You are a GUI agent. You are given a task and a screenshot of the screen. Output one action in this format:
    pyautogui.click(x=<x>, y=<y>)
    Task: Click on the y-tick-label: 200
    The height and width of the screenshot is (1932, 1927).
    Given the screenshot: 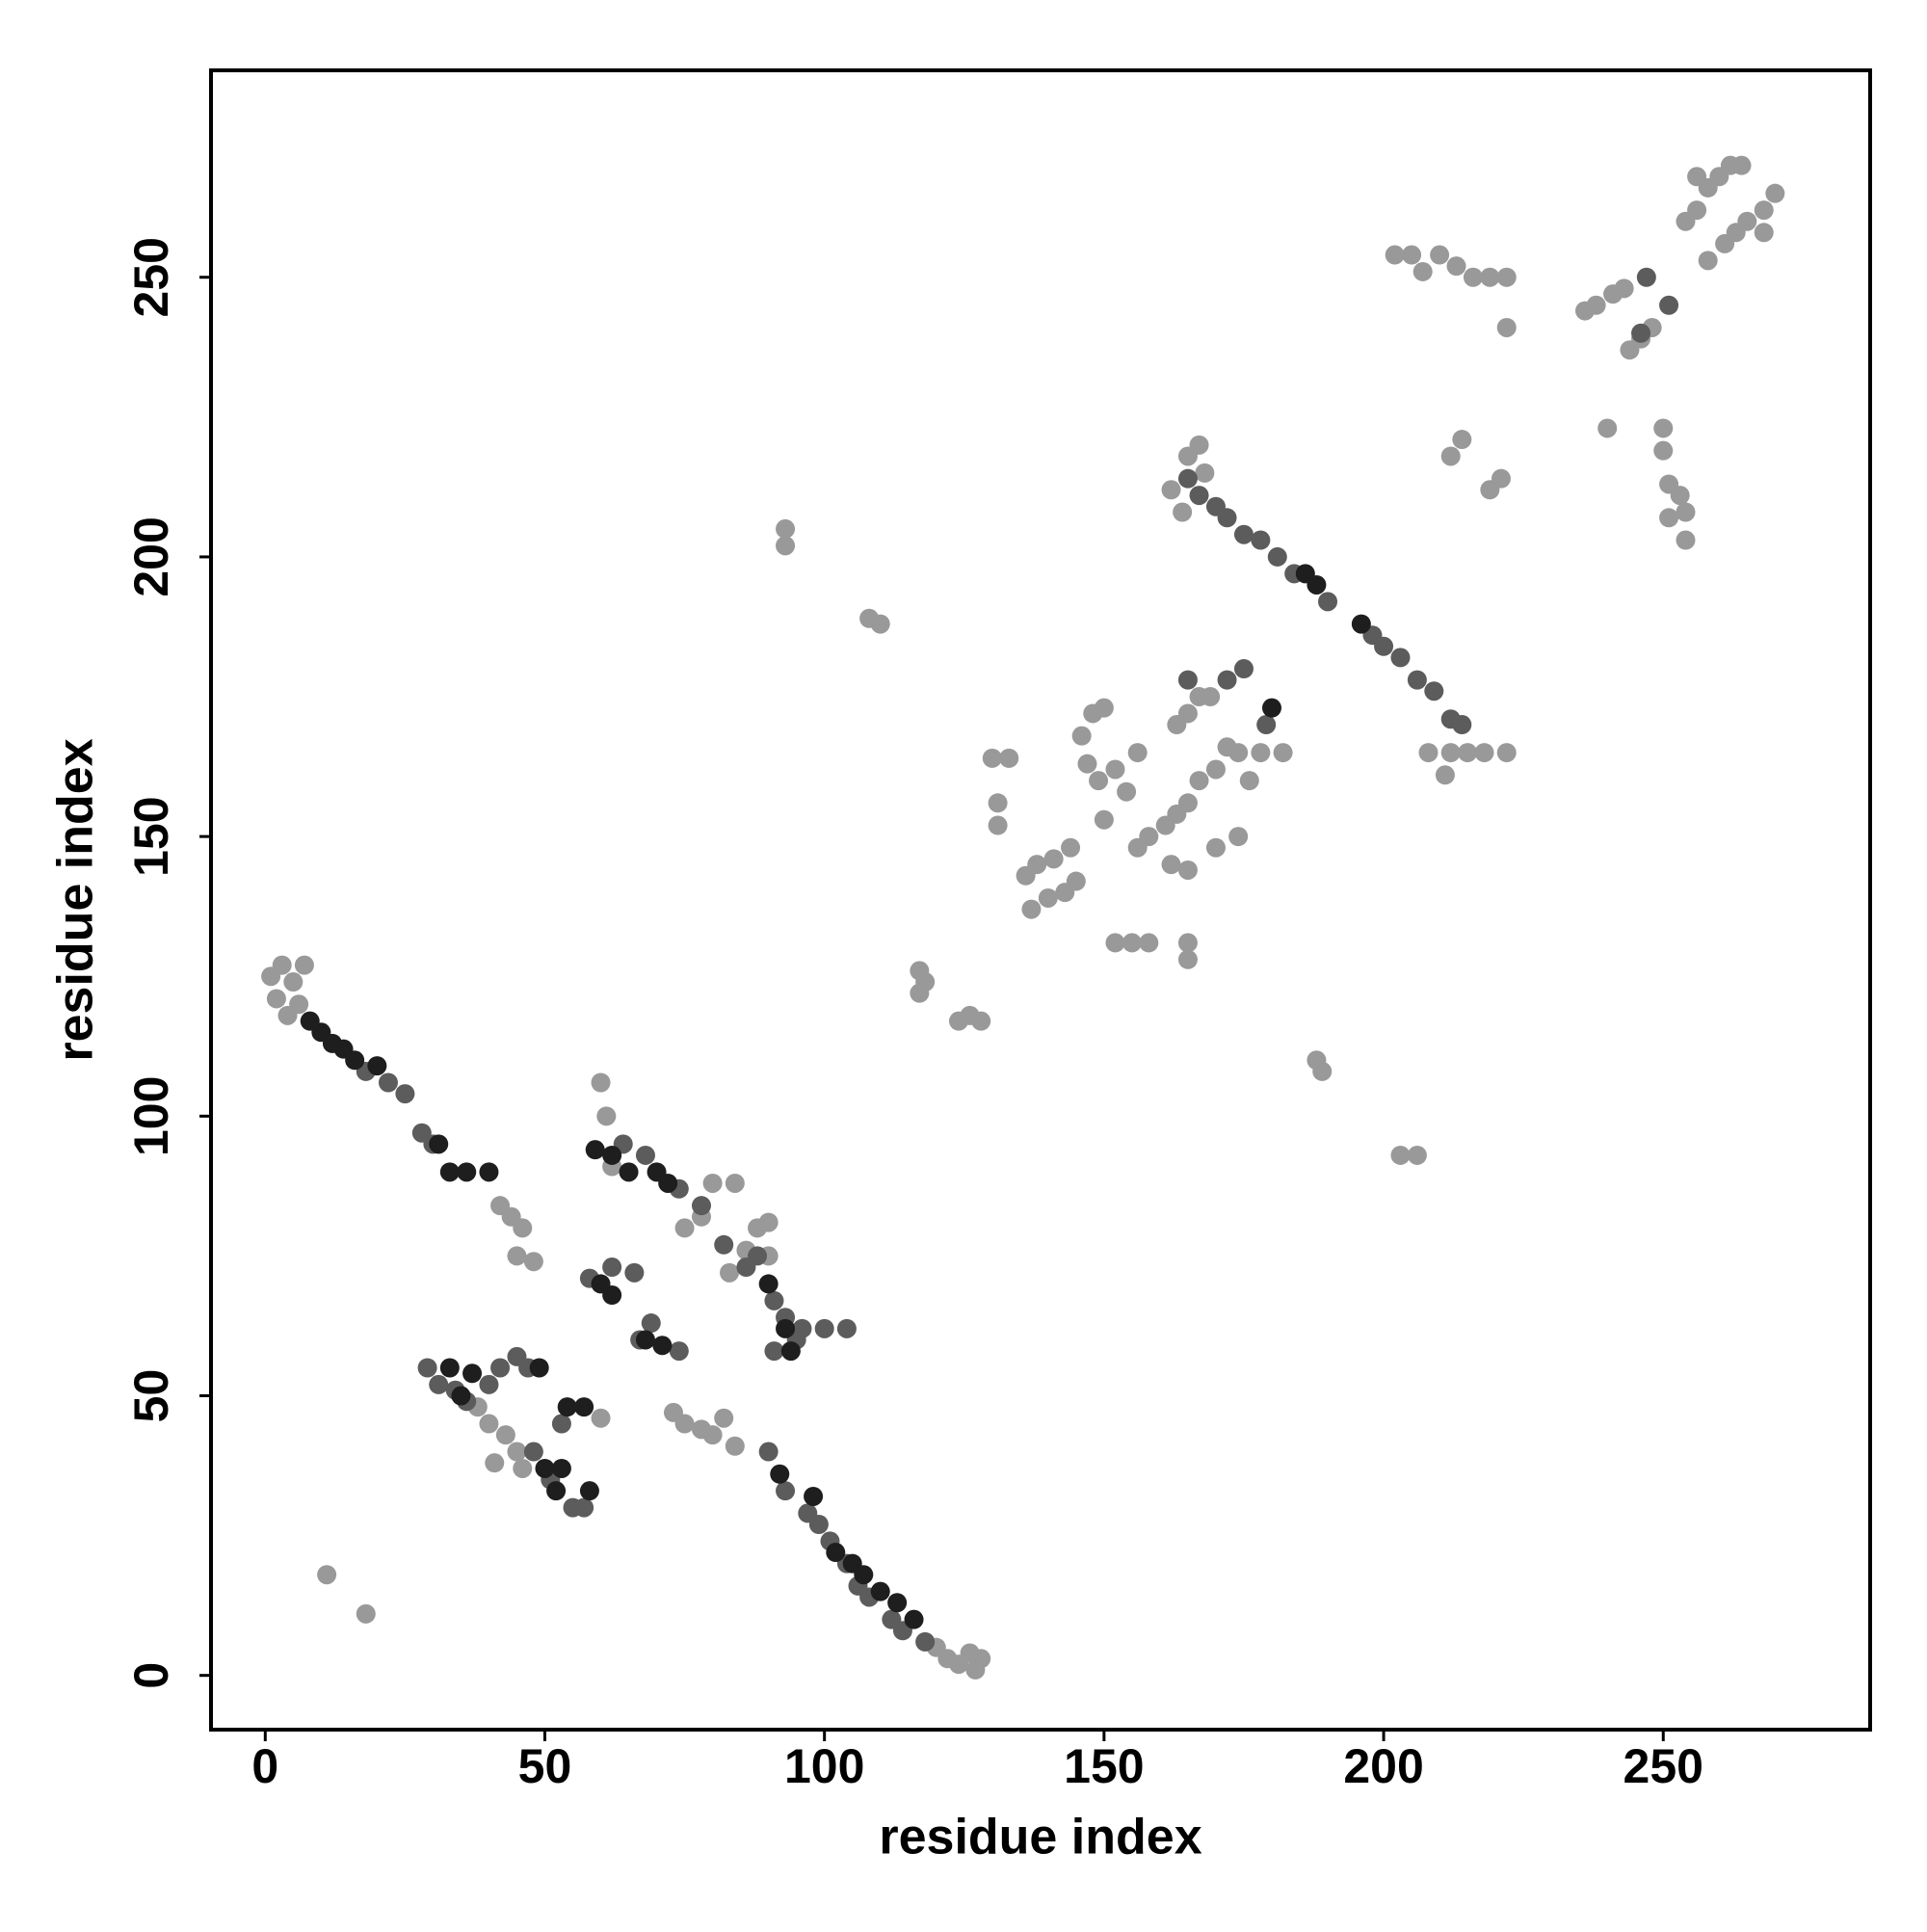 What is the action you would take?
    pyautogui.click(x=151, y=556)
    